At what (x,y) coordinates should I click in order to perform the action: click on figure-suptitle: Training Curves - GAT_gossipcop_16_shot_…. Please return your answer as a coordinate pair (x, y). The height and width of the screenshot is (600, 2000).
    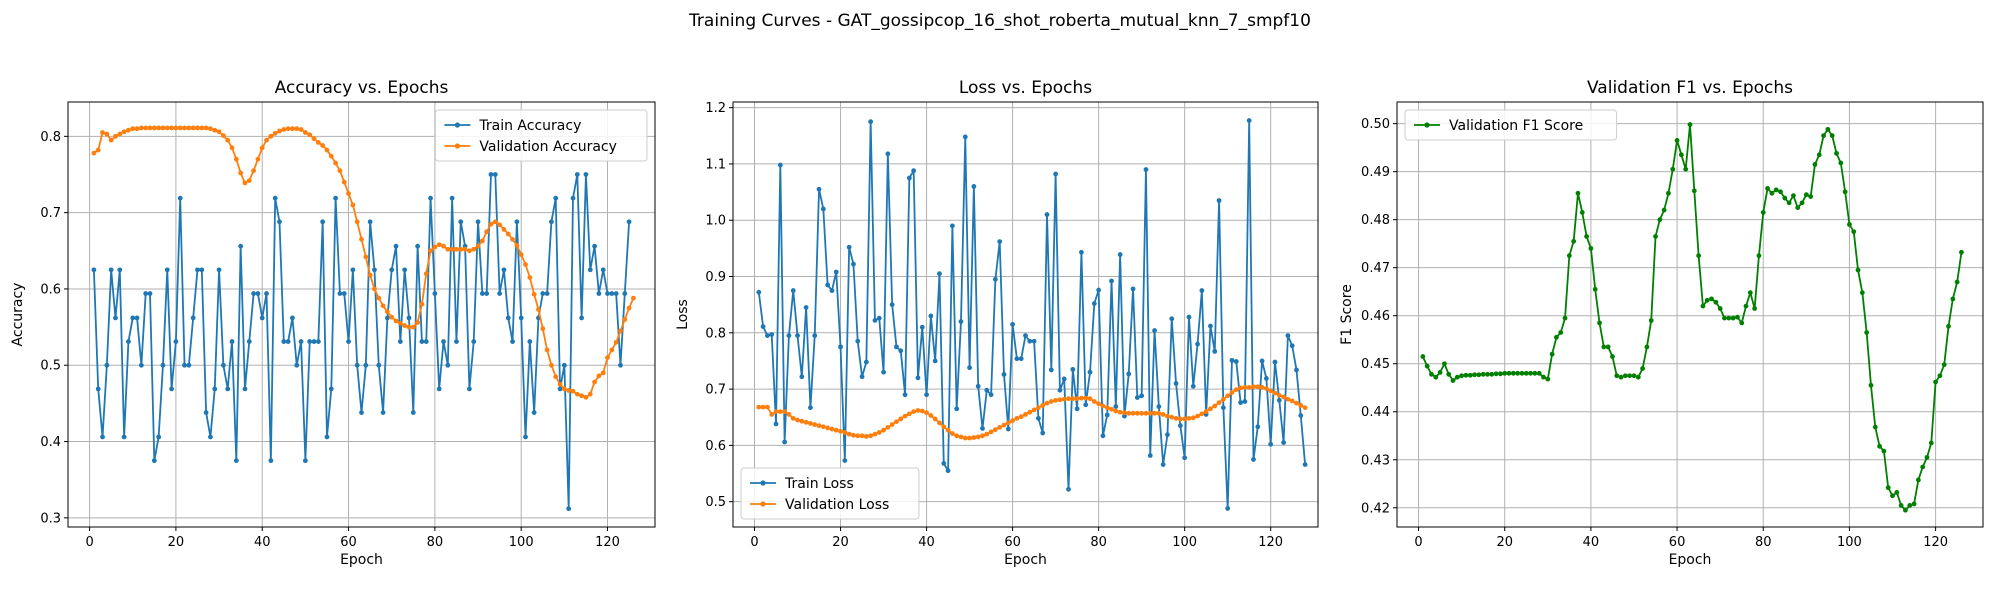
    Looking at the image, I should click on (999, 21).